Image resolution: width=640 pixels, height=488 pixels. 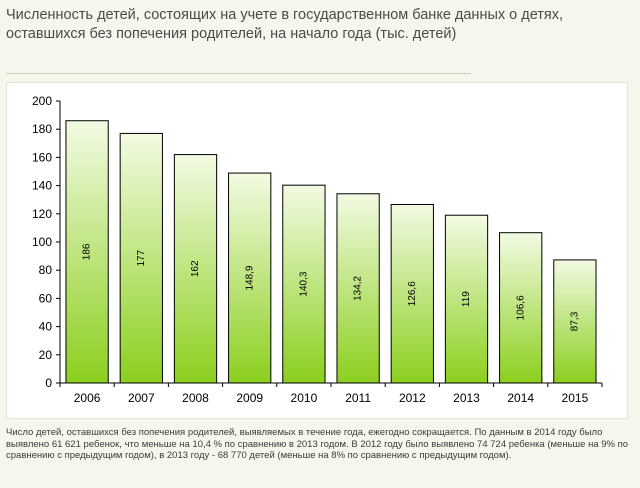 I want to click on data-label-2014: 106,6, so click(x=520, y=307).